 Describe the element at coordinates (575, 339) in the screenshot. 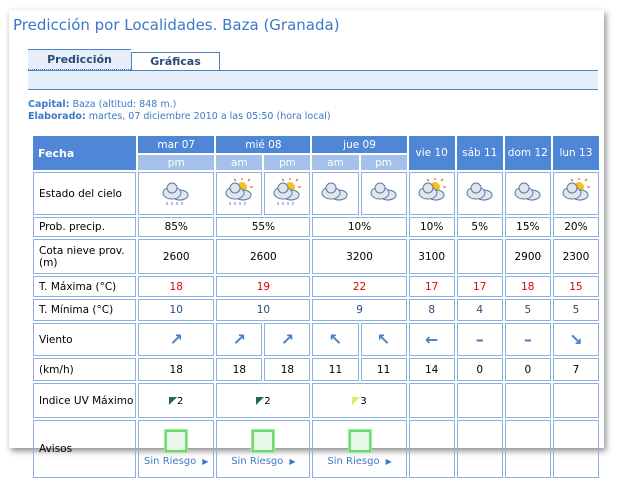

I see `wind-cell: ↘` at that location.